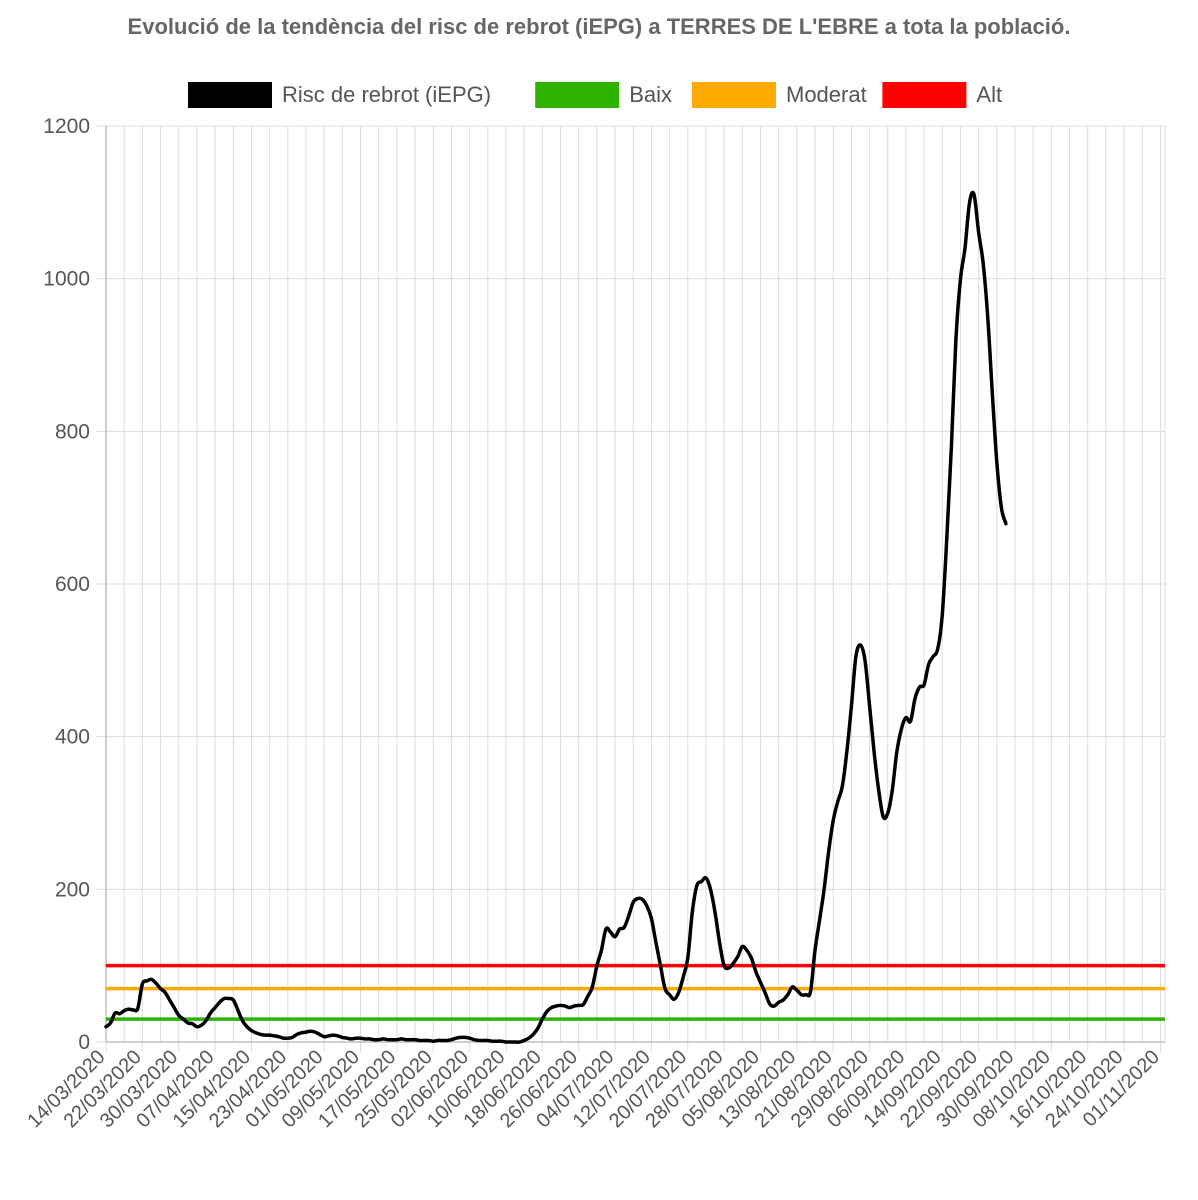 This screenshot has width=1198, height=1200. I want to click on y-tick-label: 1200, so click(66, 126).